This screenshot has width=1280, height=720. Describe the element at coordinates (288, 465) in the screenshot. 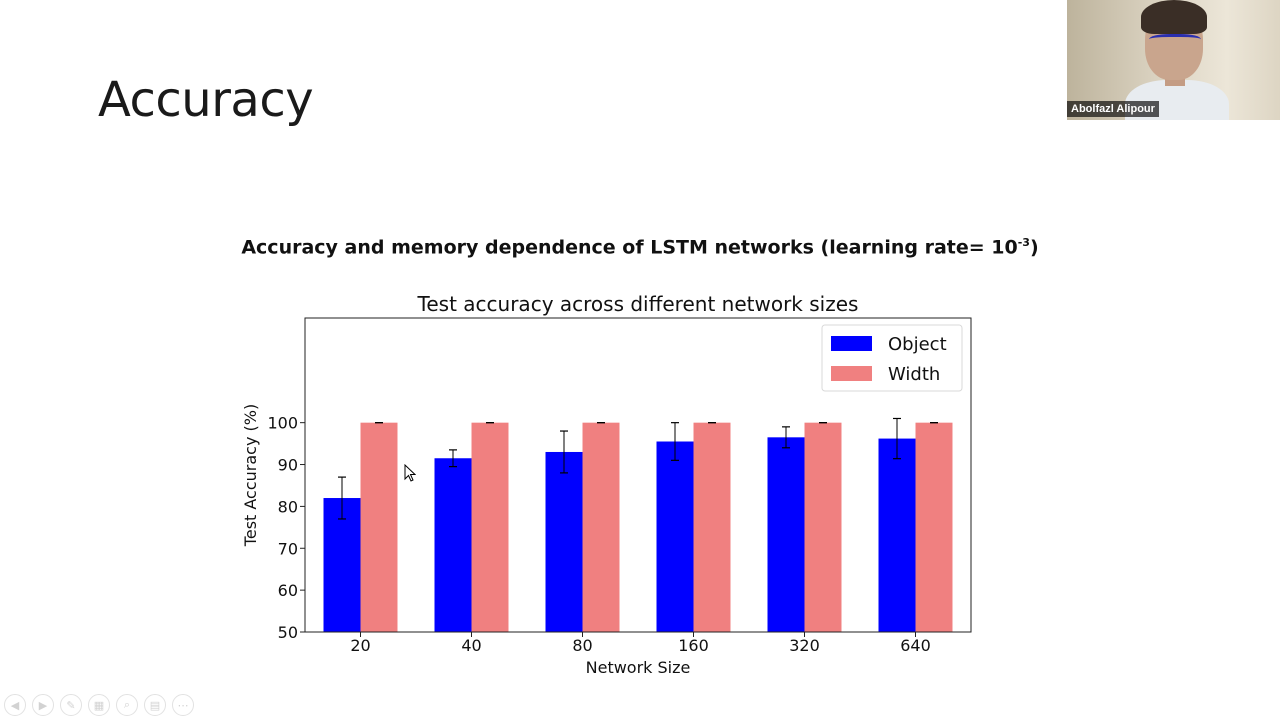

I see `y-tick-label-90: 90` at that location.